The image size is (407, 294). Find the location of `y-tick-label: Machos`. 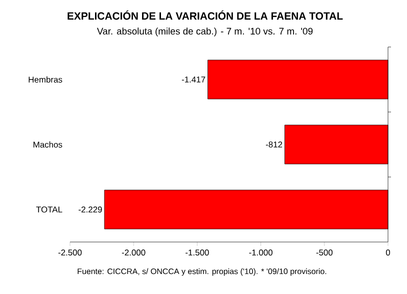

y-tick-label: Machos is located at coordinates (48, 144).